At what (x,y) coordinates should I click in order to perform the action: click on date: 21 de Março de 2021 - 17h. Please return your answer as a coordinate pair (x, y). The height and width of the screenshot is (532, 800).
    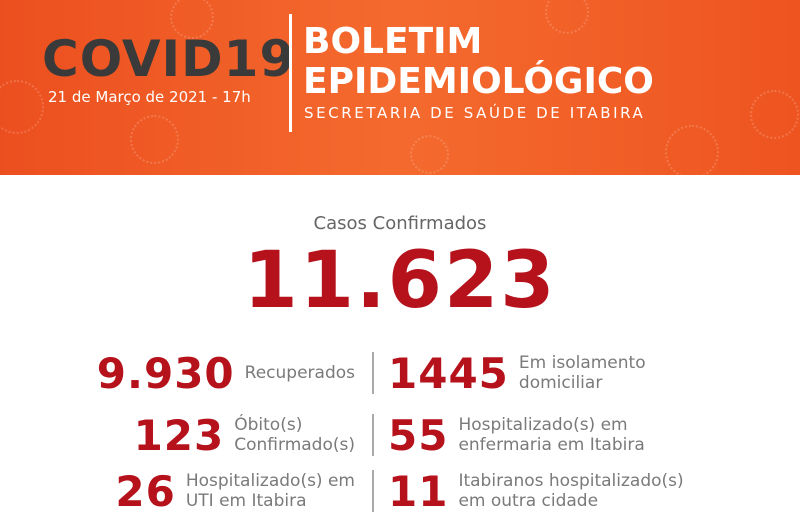
    Looking at the image, I should click on (149, 97).